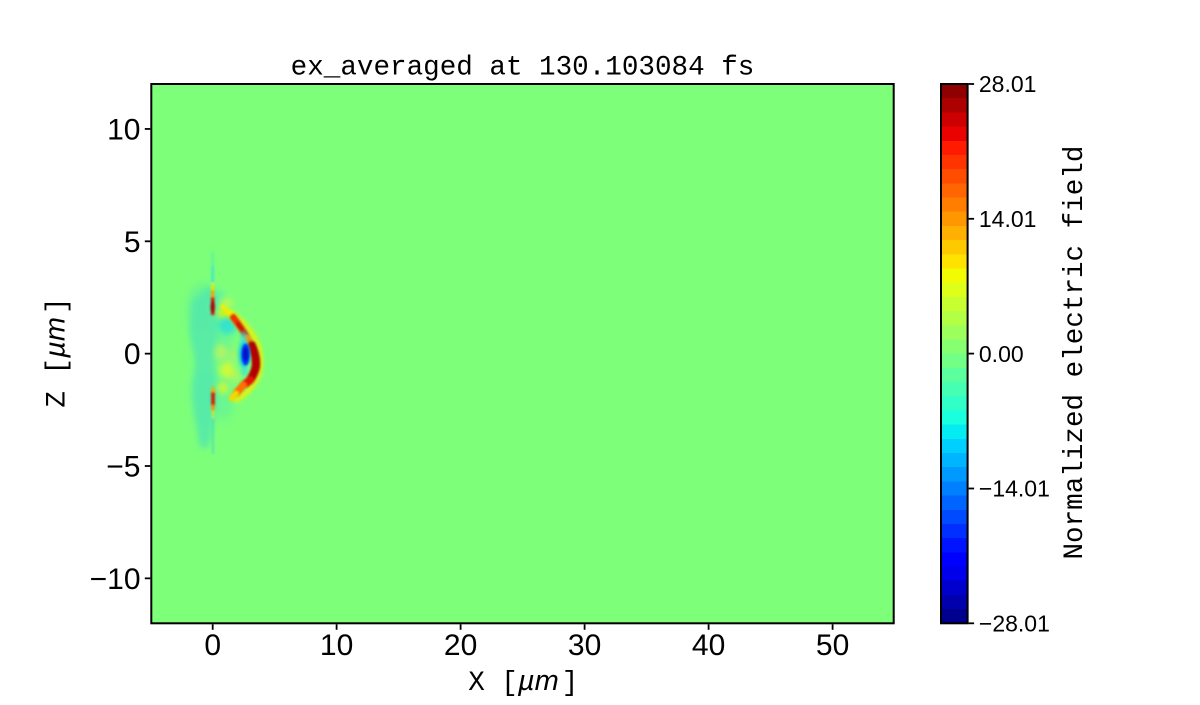  I want to click on svg-text: 14.01, so click(1008, 219).